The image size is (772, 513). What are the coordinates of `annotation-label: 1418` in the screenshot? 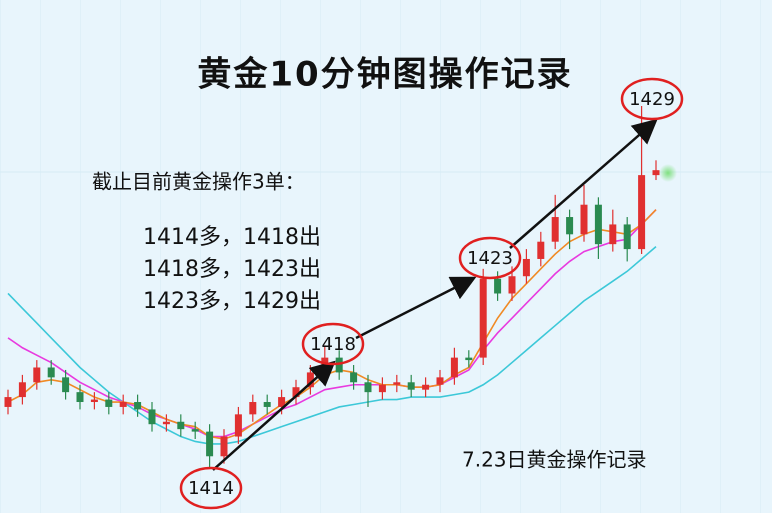 It's located at (333, 344).